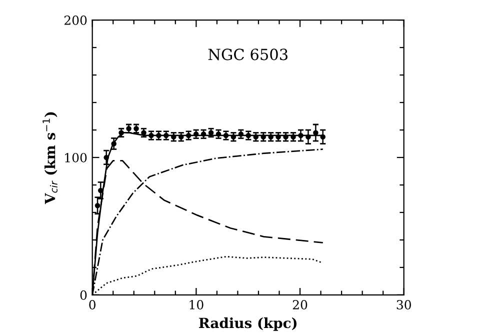 The width and height of the screenshot is (486, 334). What do you see at coordinates (83, 295) in the screenshot?
I see `y-tick-label: 0` at bounding box center [83, 295].